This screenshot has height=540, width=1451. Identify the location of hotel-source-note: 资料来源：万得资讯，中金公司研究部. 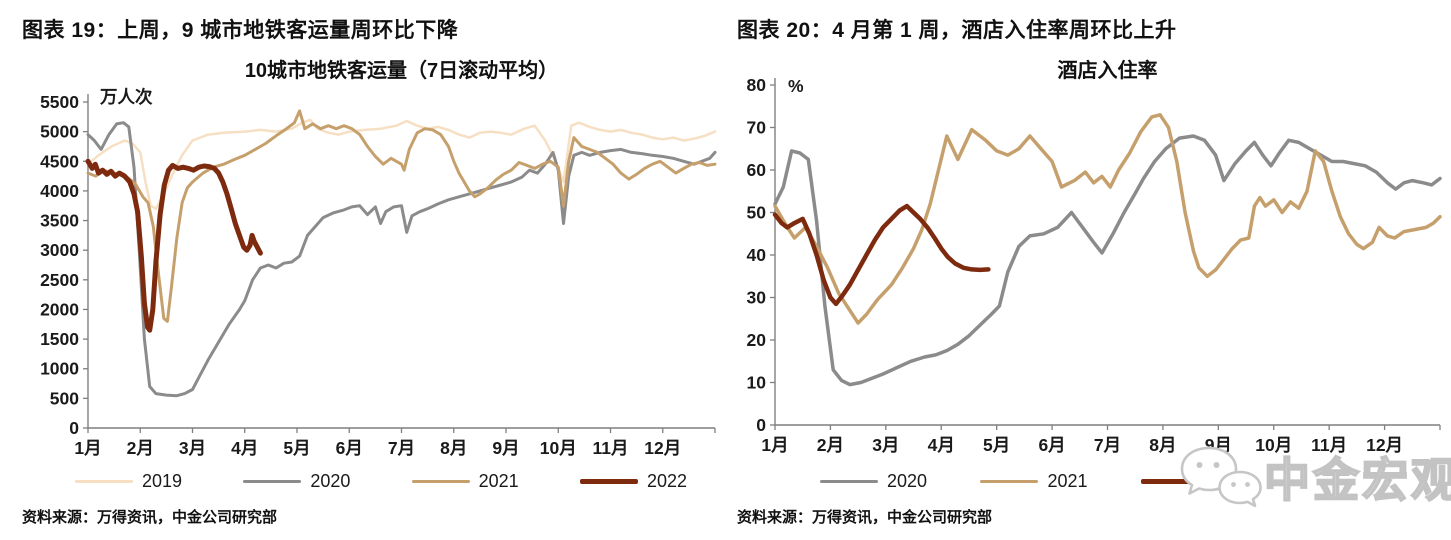
(865, 517).